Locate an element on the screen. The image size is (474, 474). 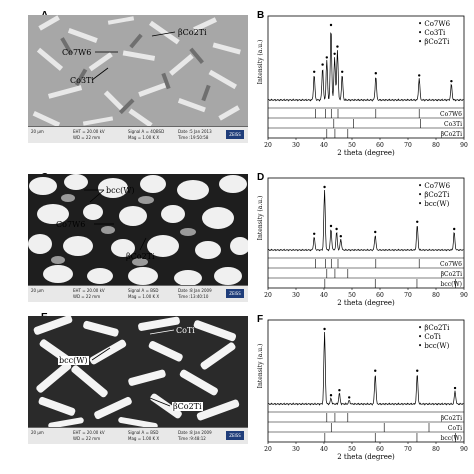
label-co7w6-a: Co7W6 is located at coordinates (77, 52).